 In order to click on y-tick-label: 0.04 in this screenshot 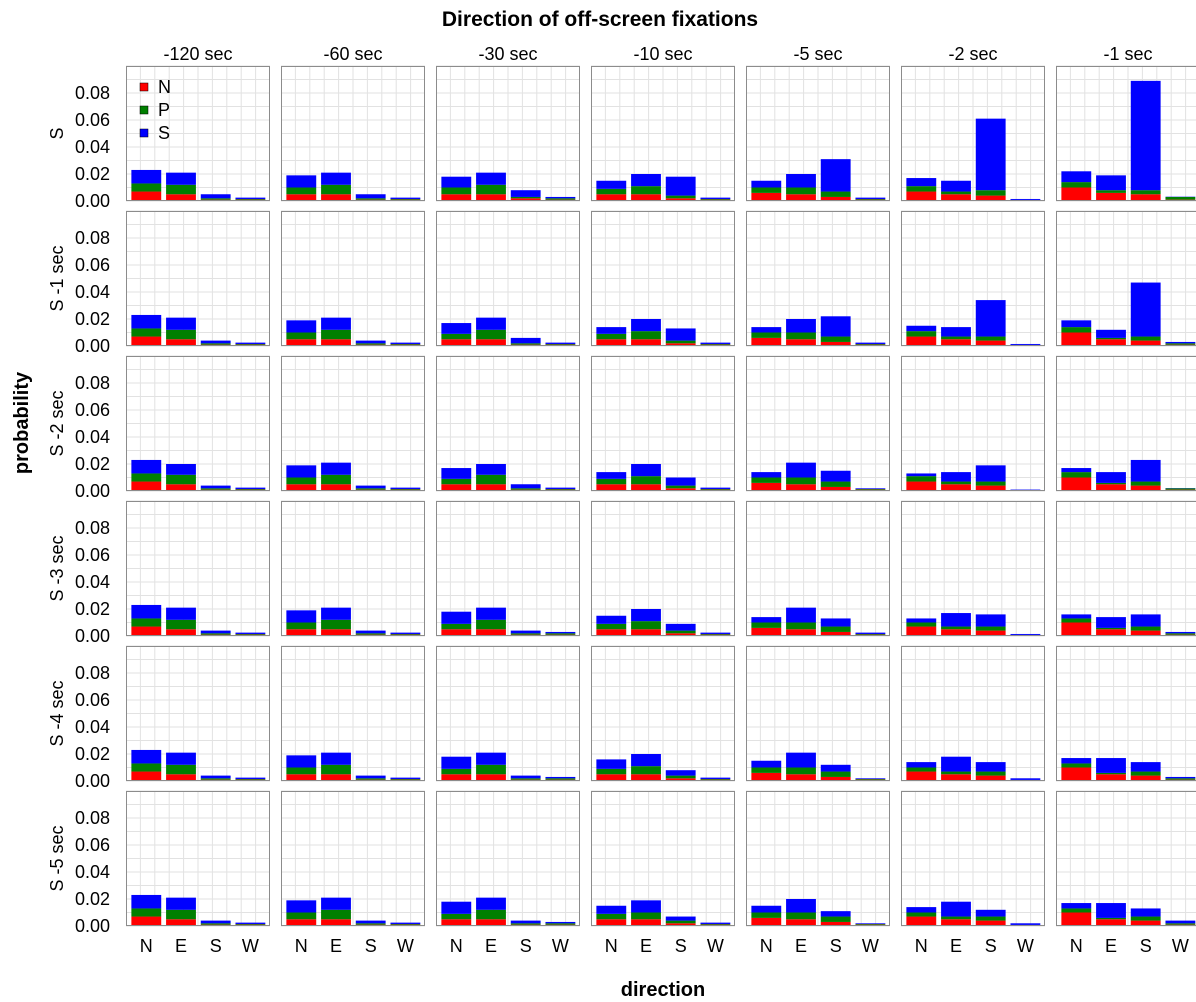, I will do `click(92, 582)`.